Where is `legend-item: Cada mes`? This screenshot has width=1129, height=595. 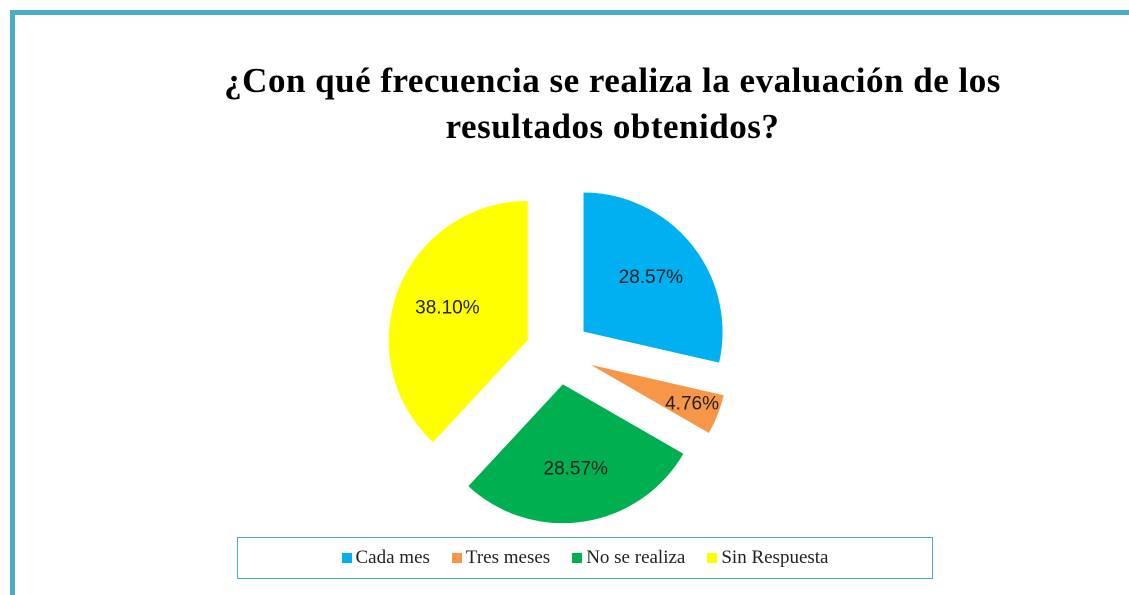
legend-item: Cada mes is located at coordinates (385, 558).